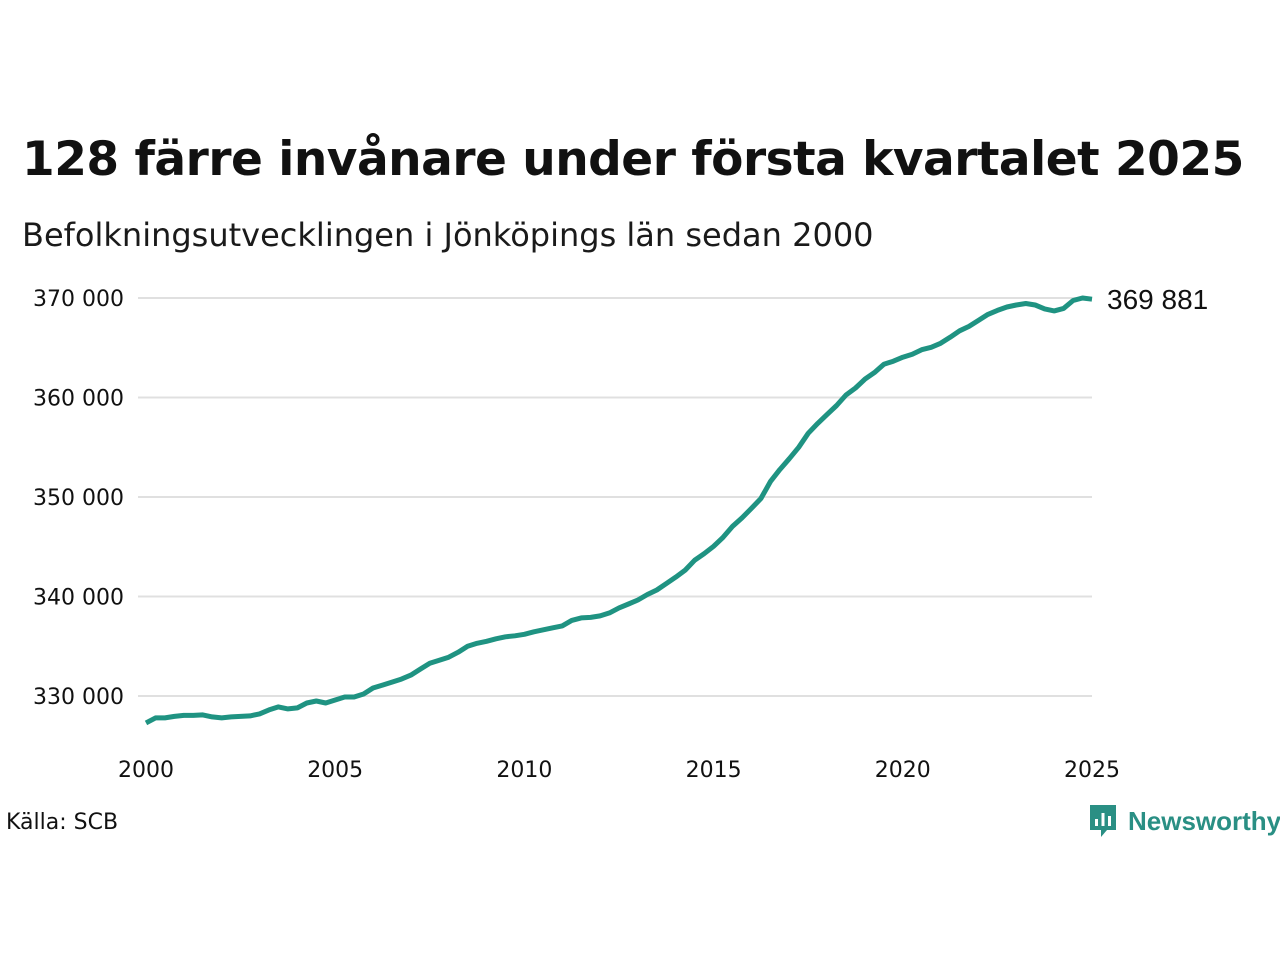  What do you see at coordinates (146, 770) in the screenshot?
I see `x-tick-label: 2000` at bounding box center [146, 770].